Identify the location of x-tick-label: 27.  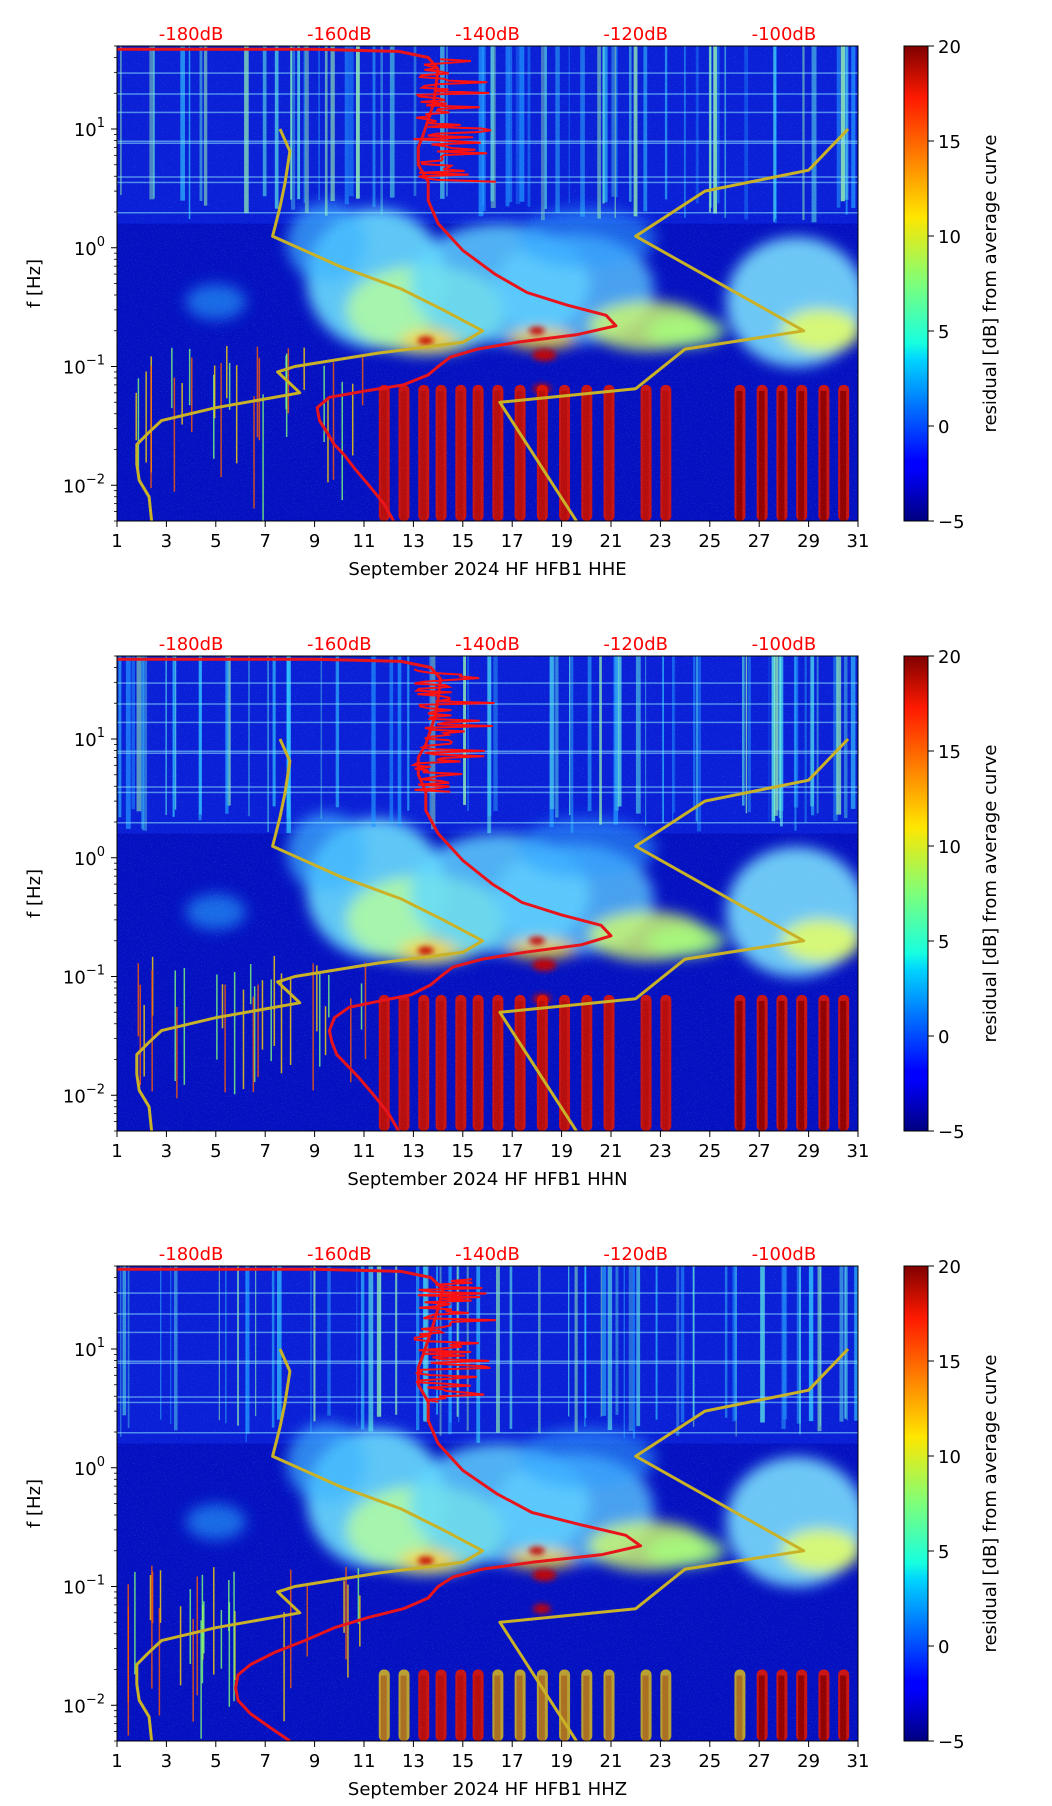
(759, 541).